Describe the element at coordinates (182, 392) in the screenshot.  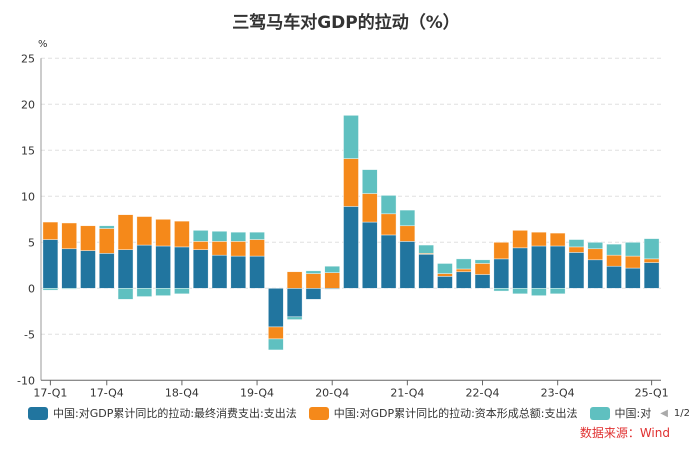
I see `x-tick-label: 18-Q4` at that location.